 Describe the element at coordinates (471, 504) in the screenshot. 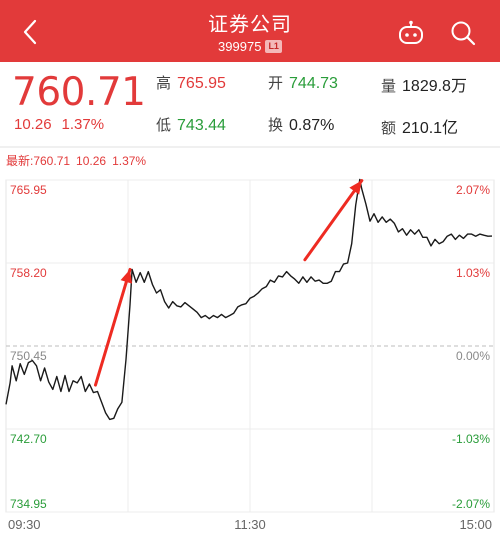

I see `y-tick-label-right: -2.07%` at that location.